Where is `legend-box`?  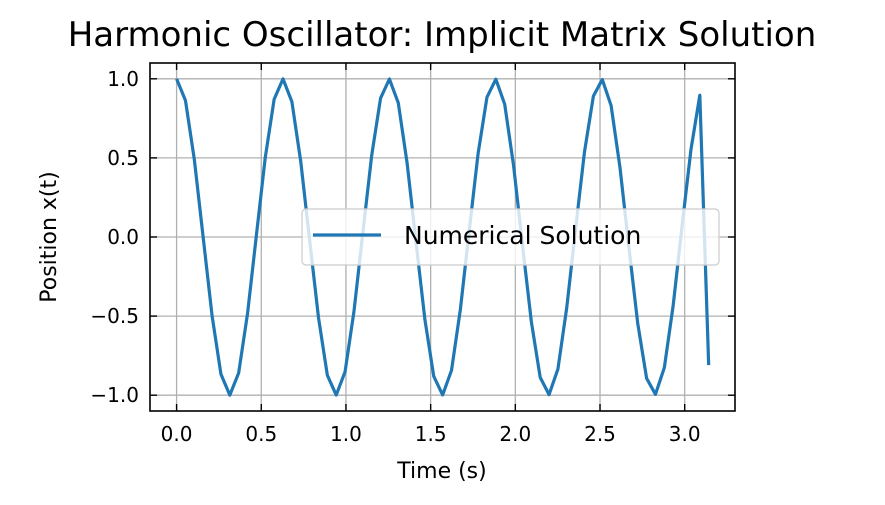 legend-box is located at coordinates (510, 237).